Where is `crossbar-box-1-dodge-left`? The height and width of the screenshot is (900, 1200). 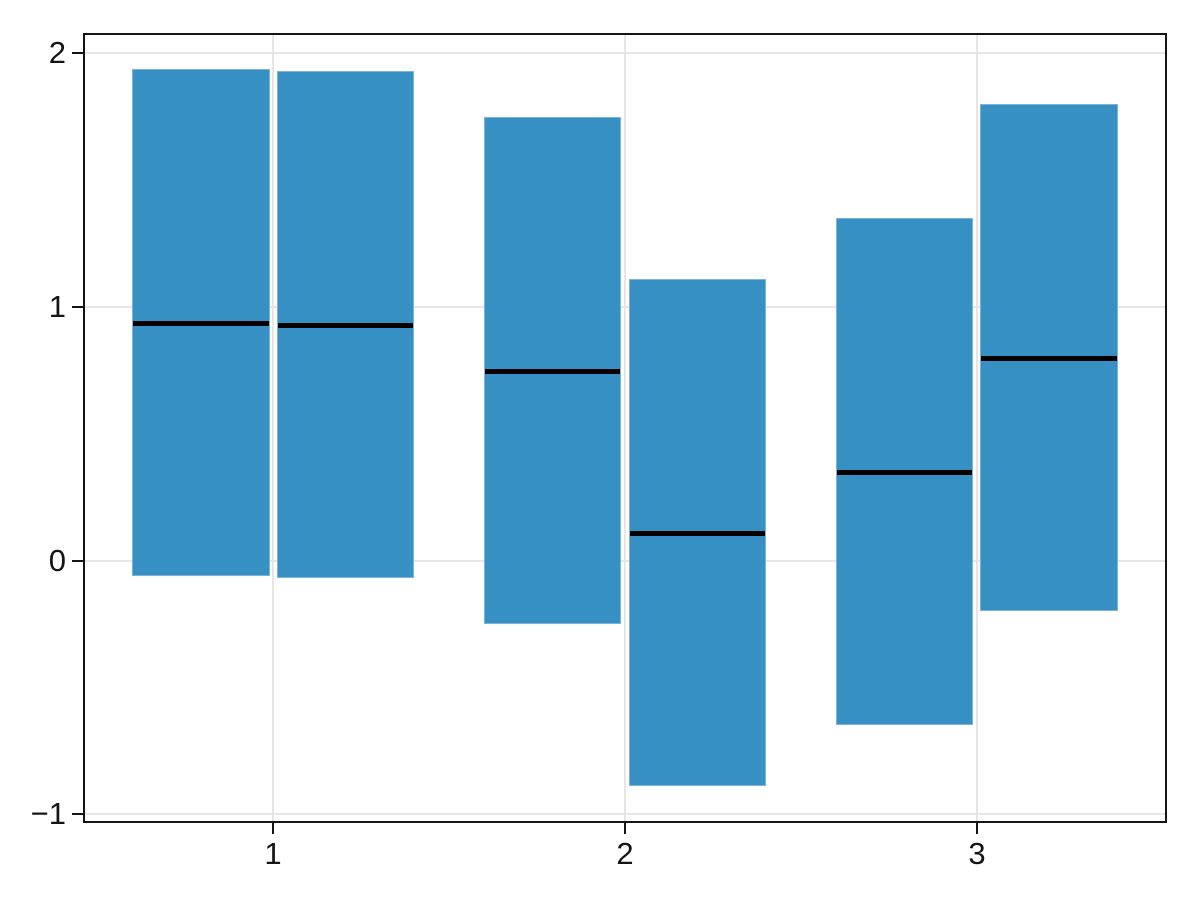 crossbar-box-1-dodge-left is located at coordinates (201, 322).